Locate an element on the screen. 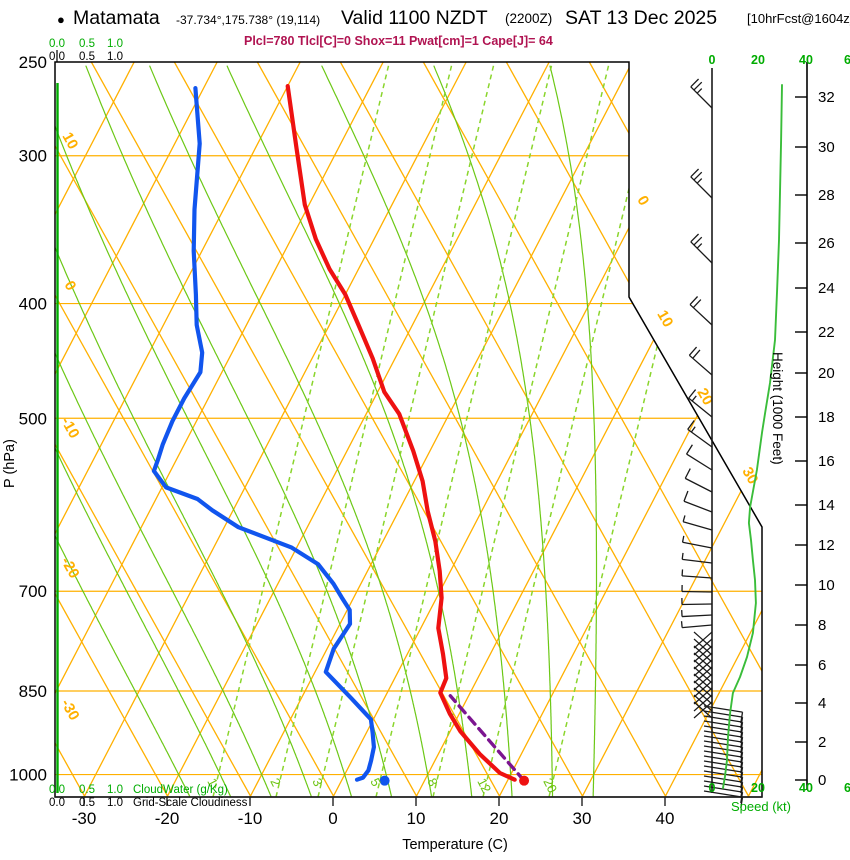 The width and height of the screenshot is (850, 860). pressure-axis-label: P (hPa) is located at coordinates (10, 463).